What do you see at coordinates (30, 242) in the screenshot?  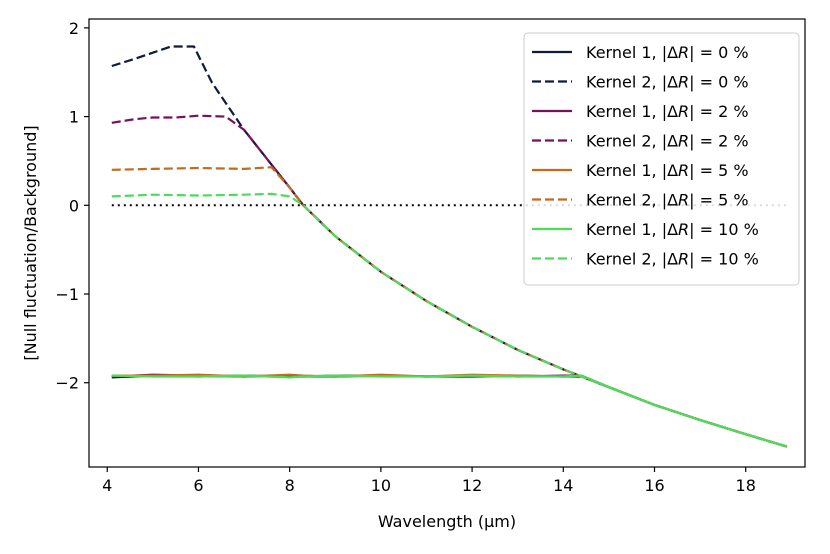 I see `y-axis-label: [Null fluctuation/Background]` at bounding box center [30, 242].